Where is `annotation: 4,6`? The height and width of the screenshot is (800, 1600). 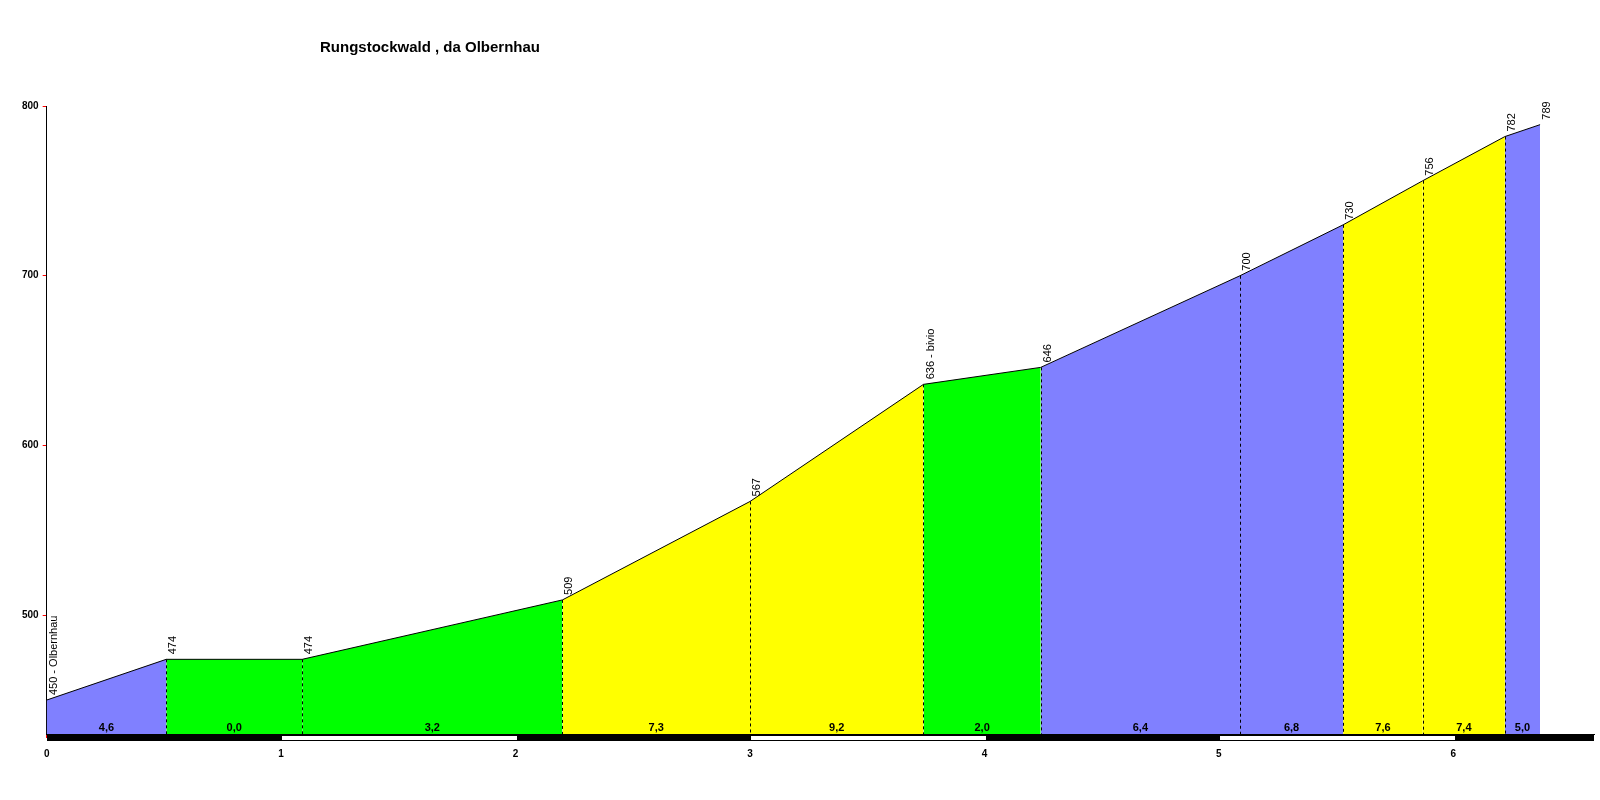 annotation: 4,6 is located at coordinates (106, 726).